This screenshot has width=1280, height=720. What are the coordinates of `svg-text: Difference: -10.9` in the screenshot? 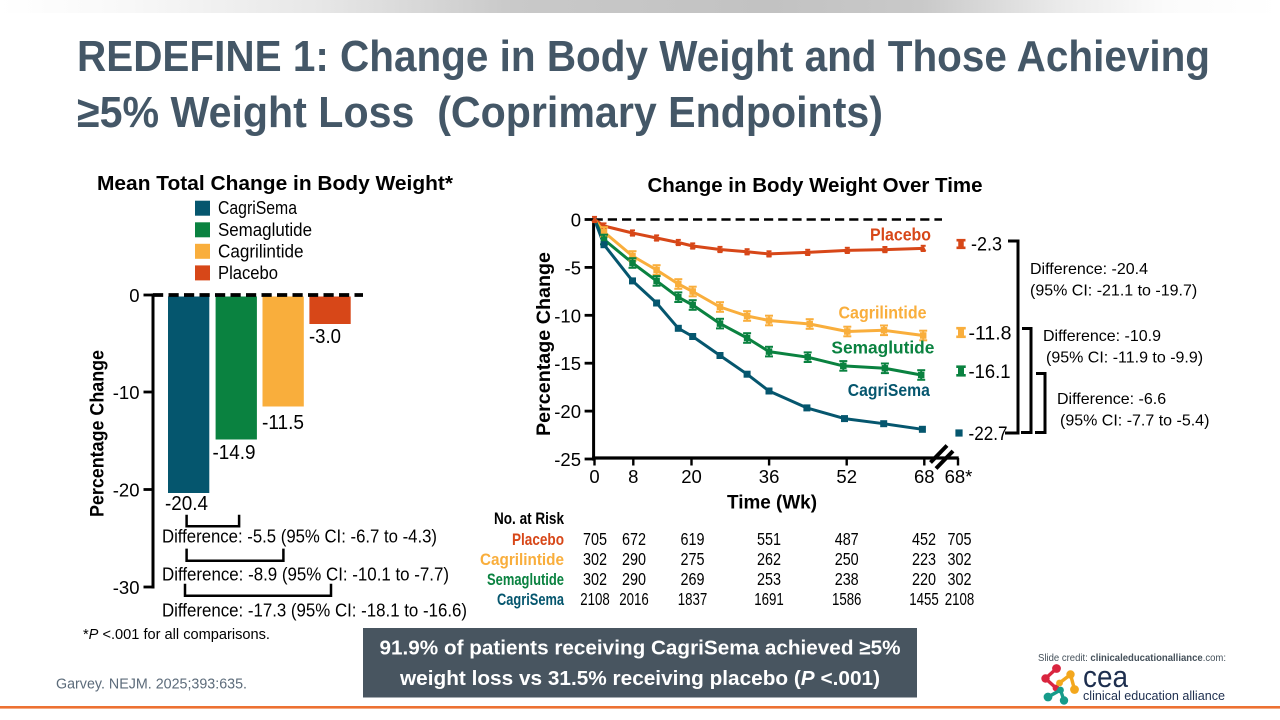 It's located at (1102, 336).